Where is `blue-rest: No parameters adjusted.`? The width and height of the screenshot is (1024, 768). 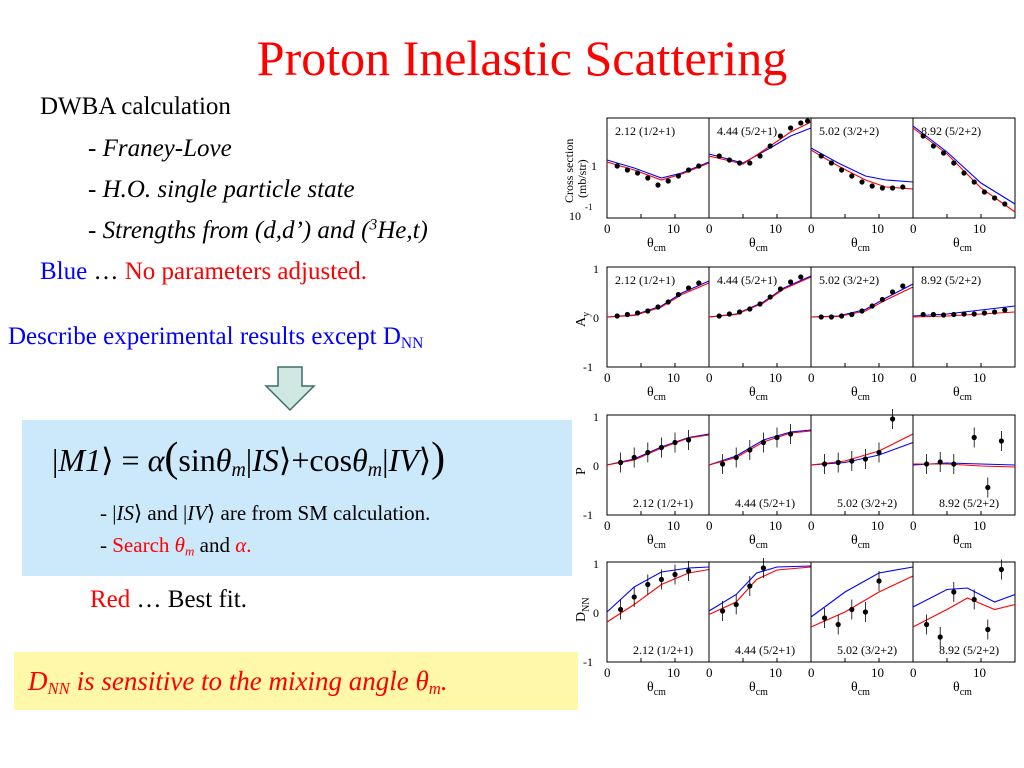 blue-rest: No parameters adjusted. is located at coordinates (245, 271).